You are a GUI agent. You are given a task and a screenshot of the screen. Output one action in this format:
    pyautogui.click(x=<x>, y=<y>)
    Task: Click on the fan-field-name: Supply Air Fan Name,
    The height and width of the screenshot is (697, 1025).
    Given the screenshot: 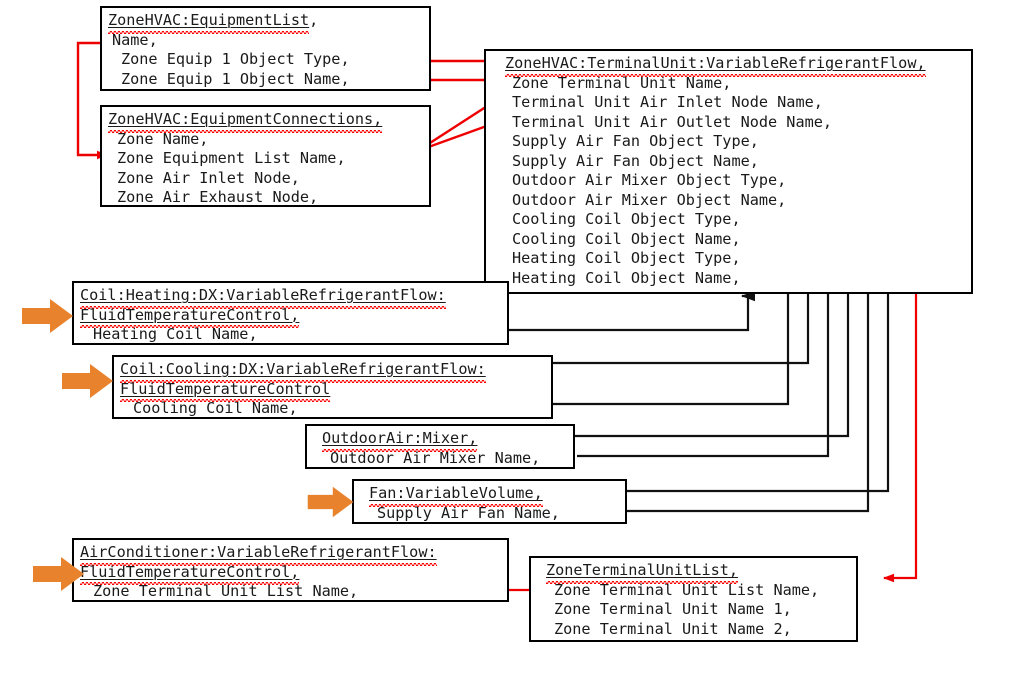 What is the action you would take?
    pyautogui.click(x=468, y=512)
    